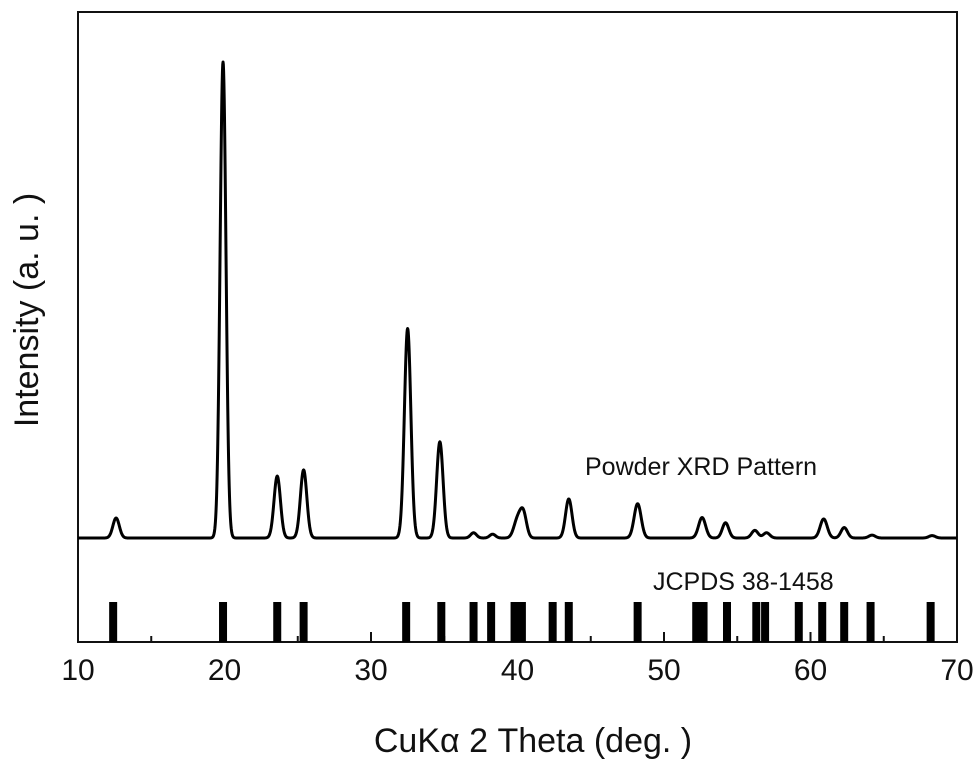 The image size is (980, 766). Describe the element at coordinates (810, 670) in the screenshot. I see `x-tick-label: 60` at that location.